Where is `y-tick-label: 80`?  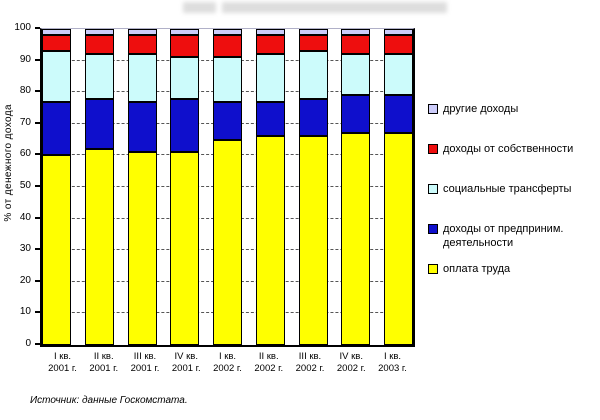 y-tick-label: 80 is located at coordinates (25, 91).